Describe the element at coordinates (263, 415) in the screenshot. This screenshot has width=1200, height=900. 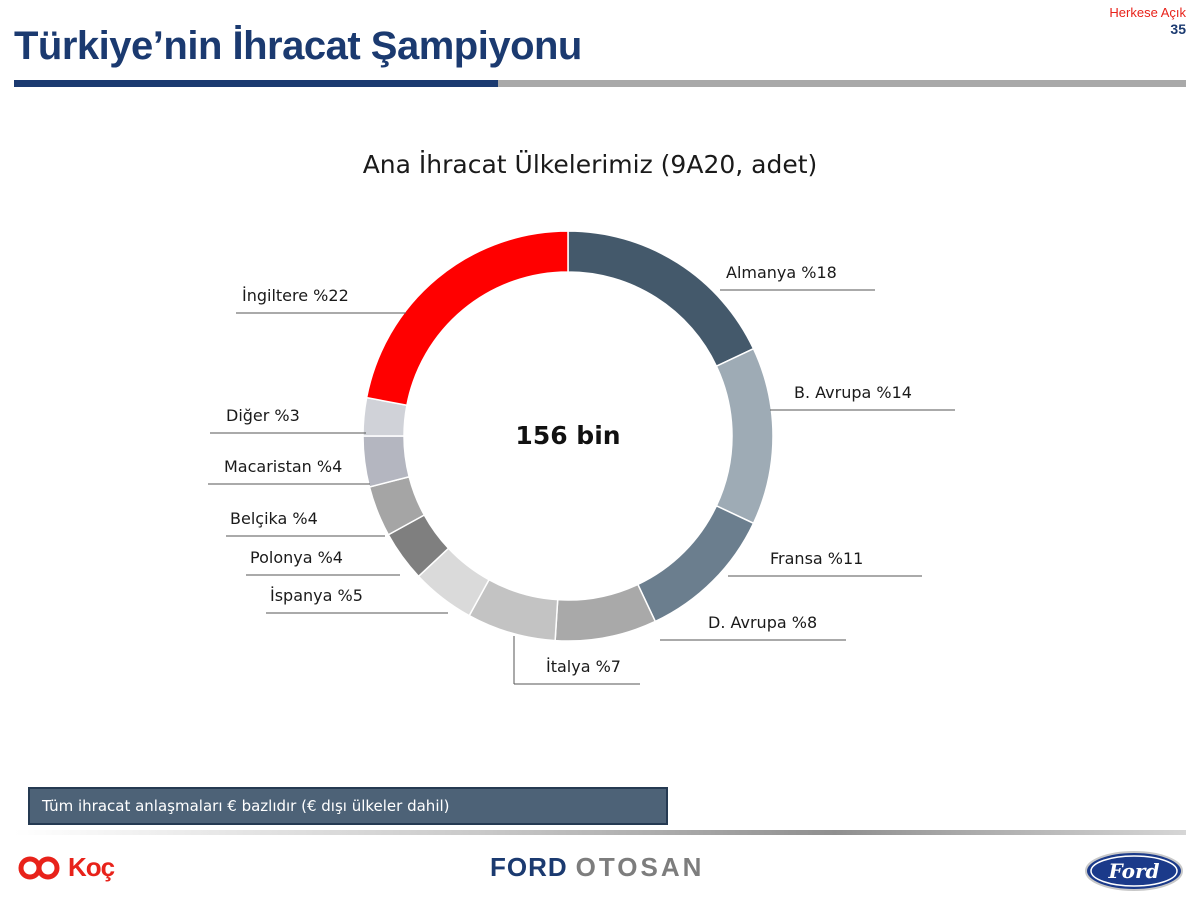
I see `slice-label: Diğer %3` at that location.